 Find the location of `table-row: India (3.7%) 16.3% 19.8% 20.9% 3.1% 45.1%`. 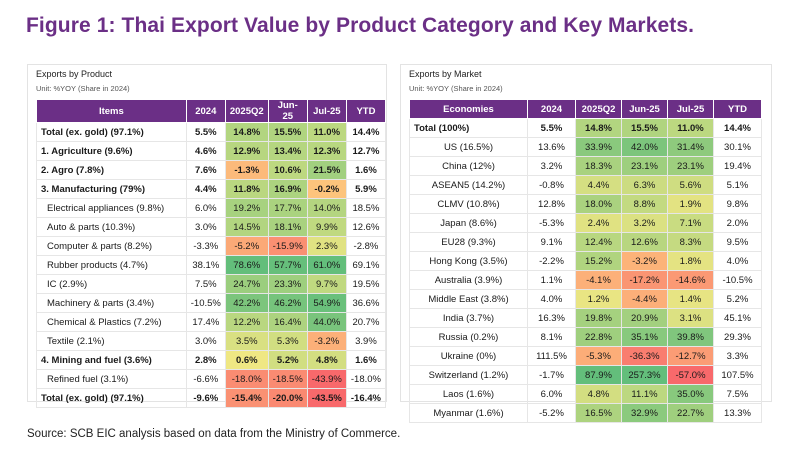

table-row: India (3.7%) 16.3% 19.8% 20.9% 3.1% 45.1% is located at coordinates (585, 318).